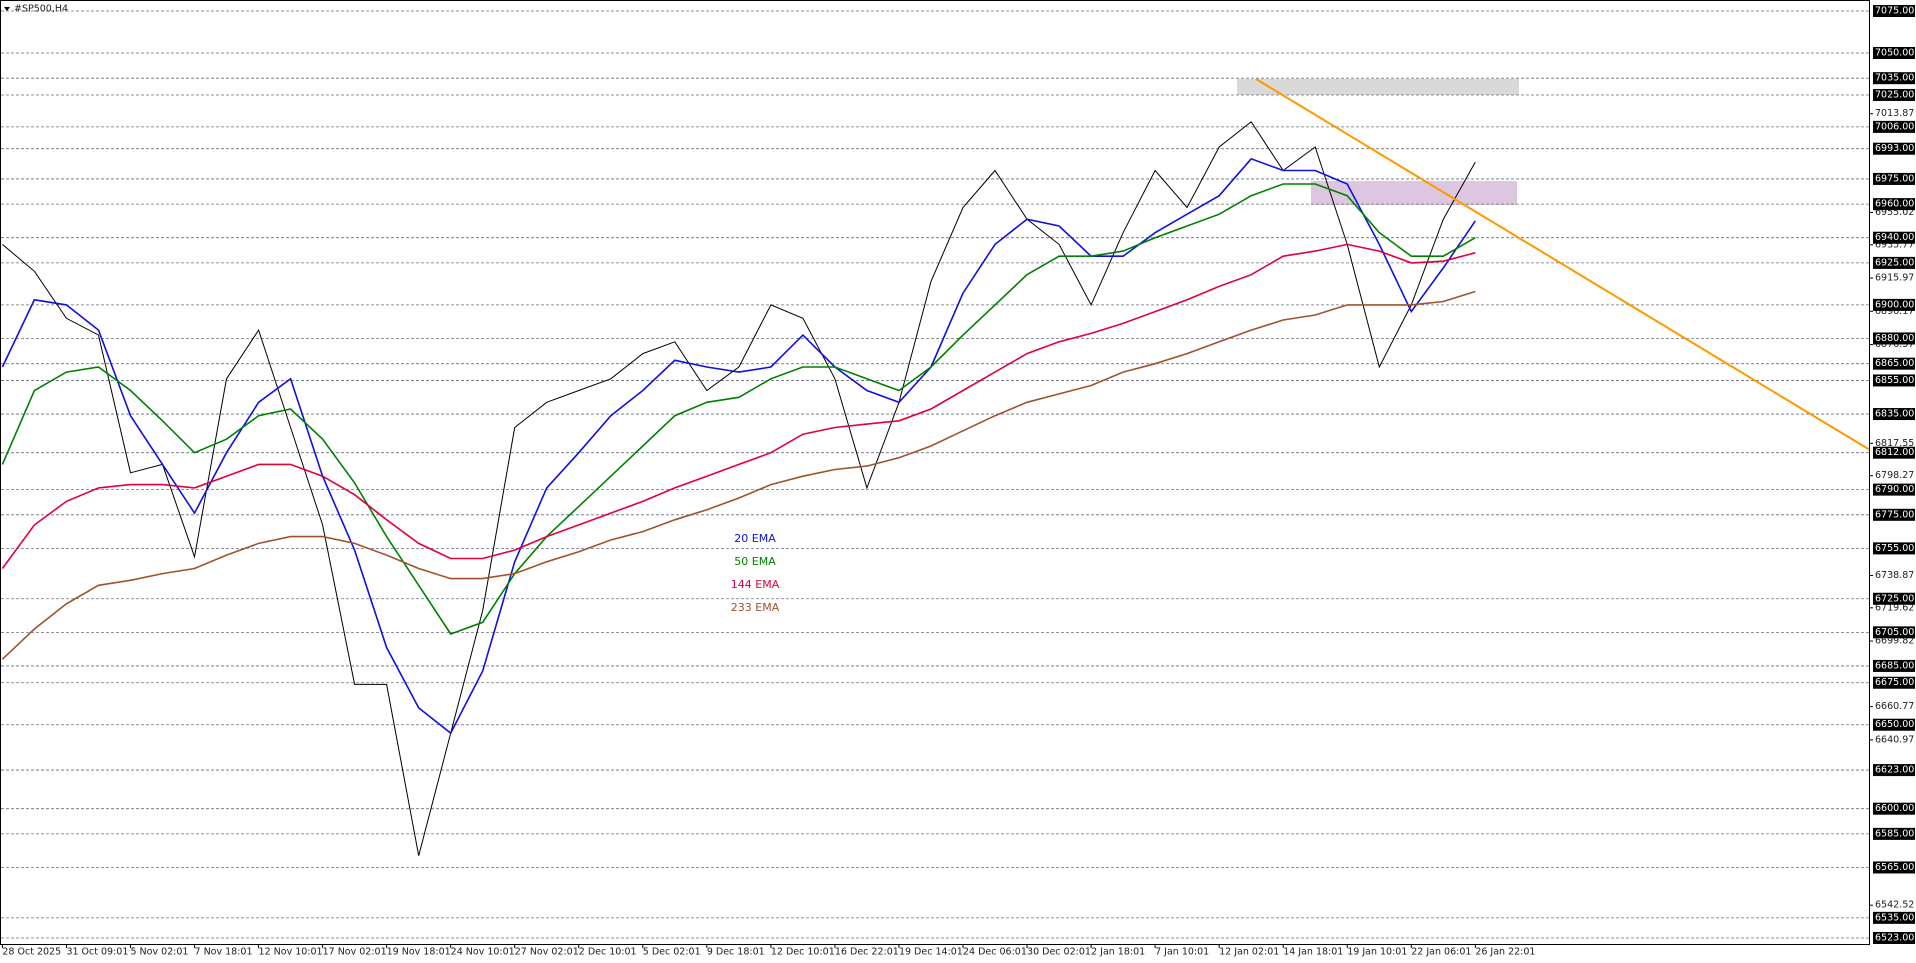 This screenshot has width=1916, height=963. I want to click on level-label: 6725.00, so click(1894, 598).